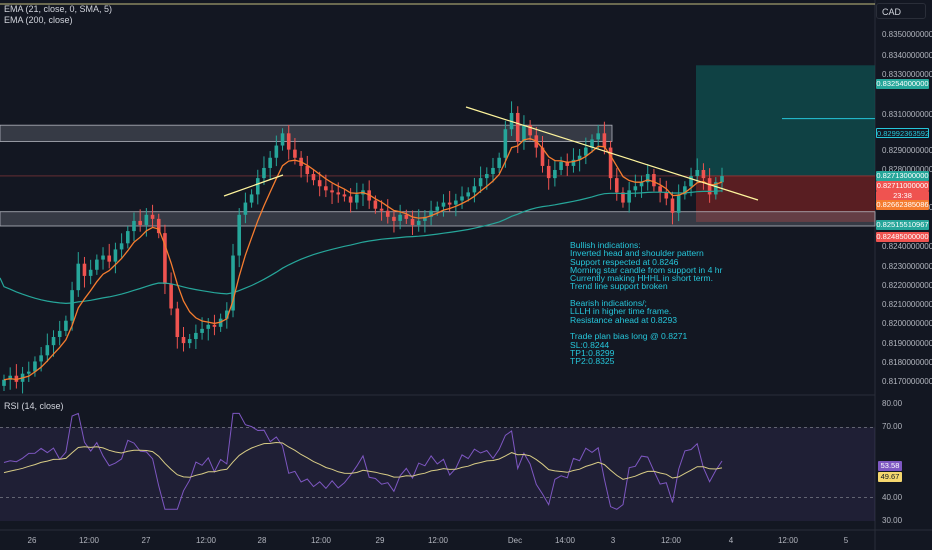  Describe the element at coordinates (34, 406) in the screenshot. I see `rsi-legend: RSI (14, close)` at that location.